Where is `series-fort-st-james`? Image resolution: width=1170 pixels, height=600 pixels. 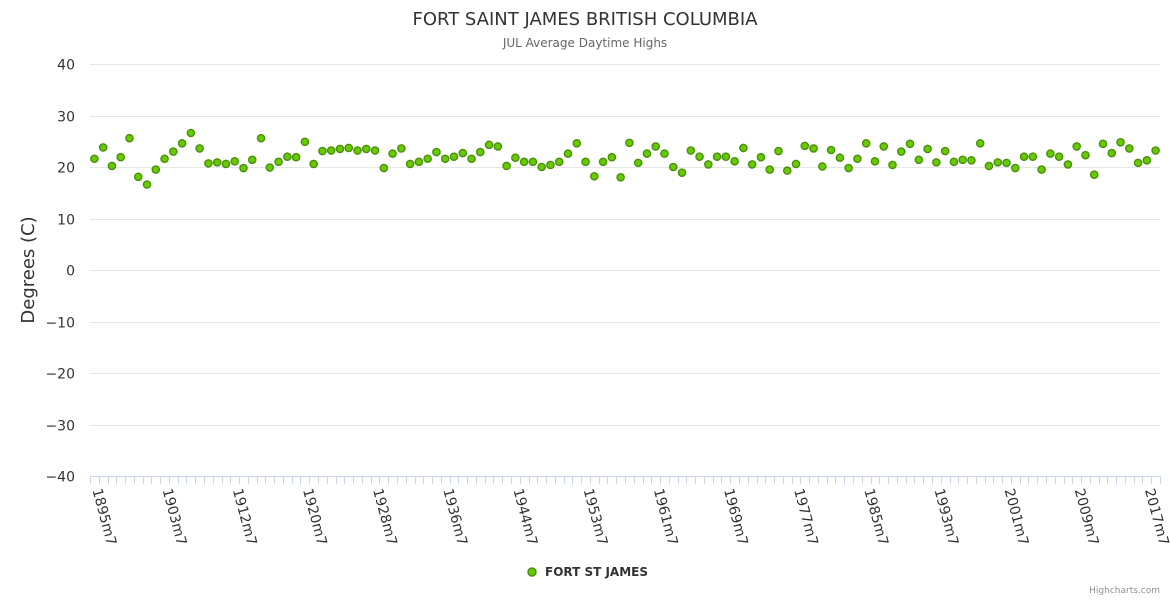
series-fort-st-james is located at coordinates (625, 158).